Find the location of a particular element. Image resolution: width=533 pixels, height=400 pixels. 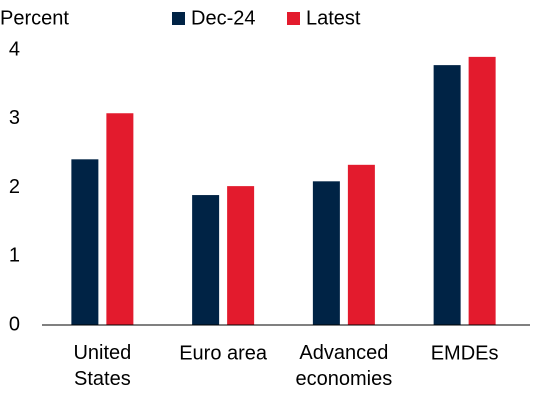

y-tick-label: 0 is located at coordinates (14, 324).